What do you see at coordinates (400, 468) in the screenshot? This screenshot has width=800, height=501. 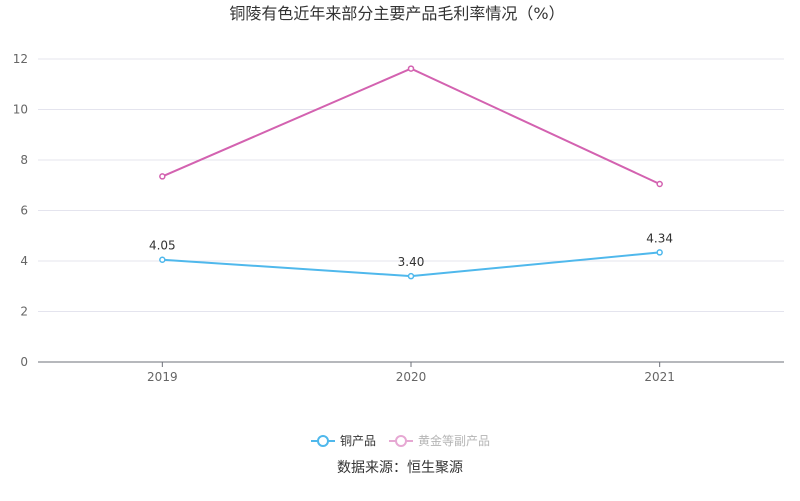 I see `source-note: 数据来源：恒生聚源` at bounding box center [400, 468].